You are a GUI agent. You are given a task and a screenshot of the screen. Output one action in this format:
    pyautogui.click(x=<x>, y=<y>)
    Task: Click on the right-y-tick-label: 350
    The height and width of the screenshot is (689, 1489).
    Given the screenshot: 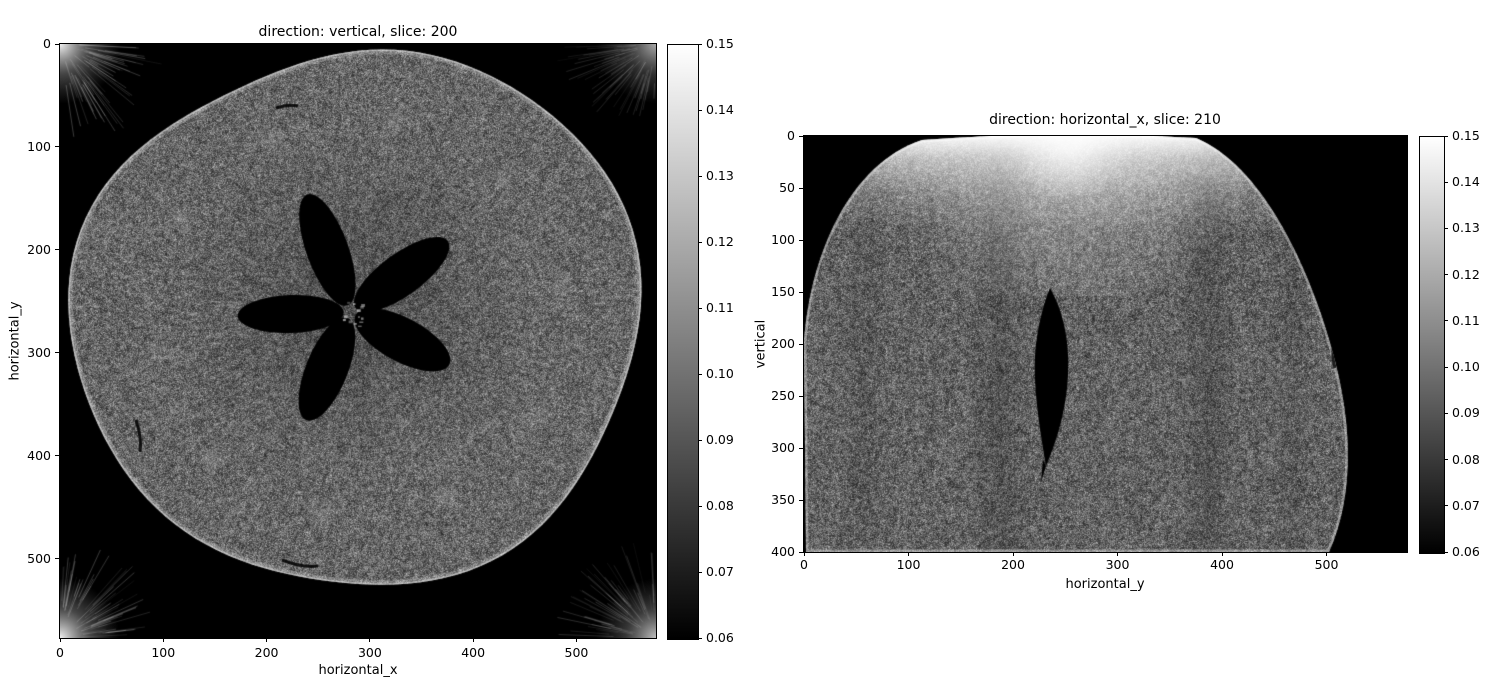 What is the action you would take?
    pyautogui.click(x=783, y=499)
    